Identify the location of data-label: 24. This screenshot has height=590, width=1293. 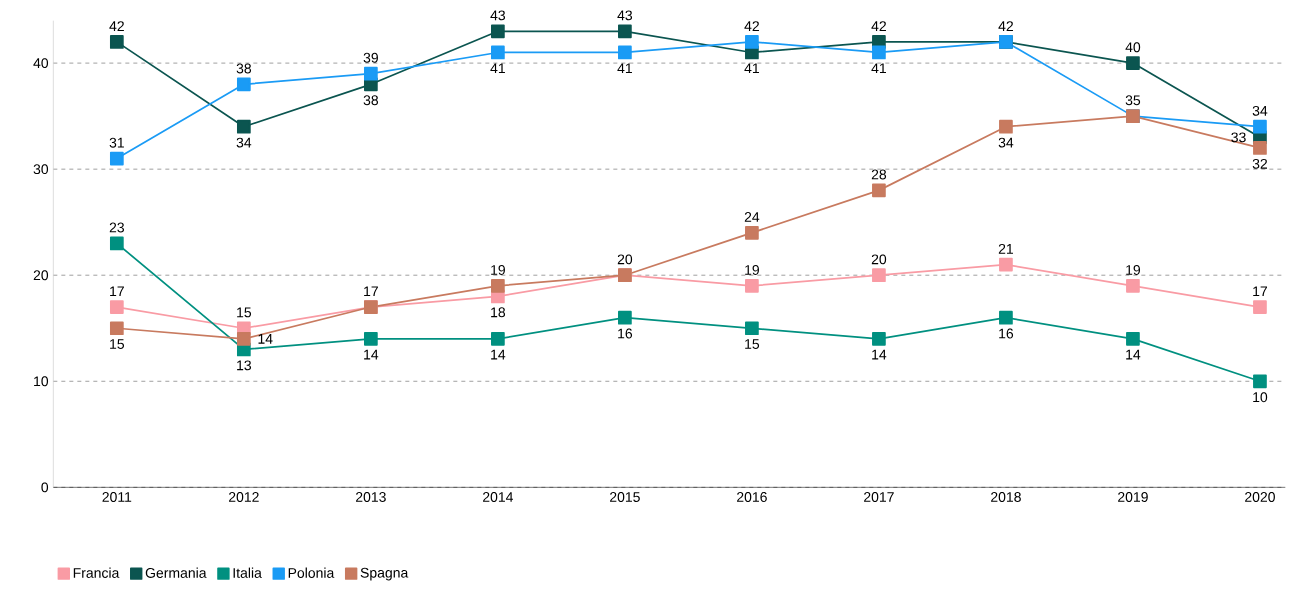
(752, 217).